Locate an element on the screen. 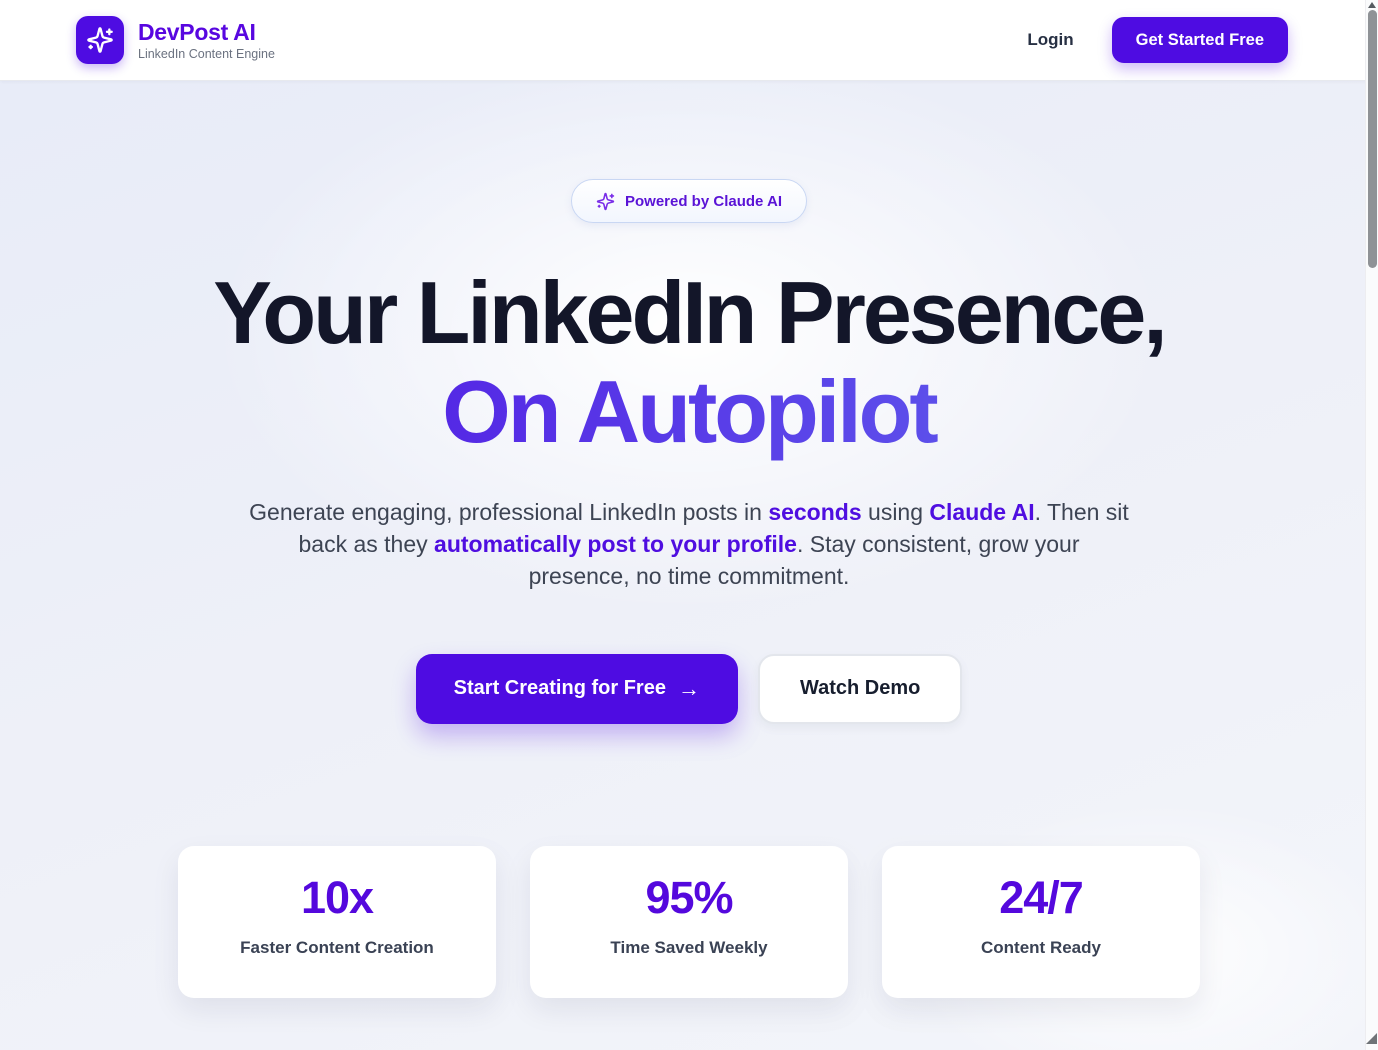 The height and width of the screenshot is (1050, 1378). desc-highlight-autopost: automatically post to your profile is located at coordinates (615, 543).